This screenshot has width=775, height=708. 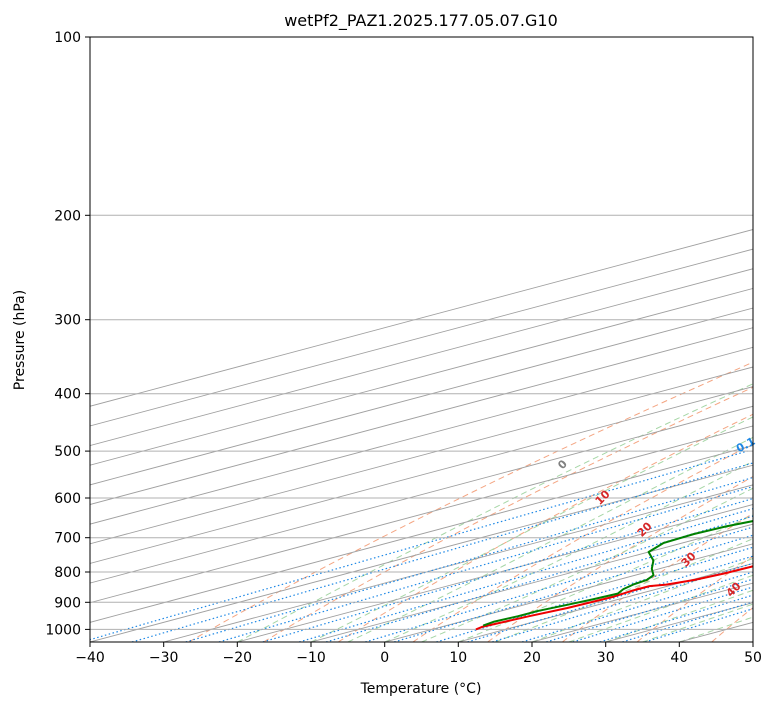 I want to click on x-axis-label: Temperature (°C), so click(x=421, y=689).